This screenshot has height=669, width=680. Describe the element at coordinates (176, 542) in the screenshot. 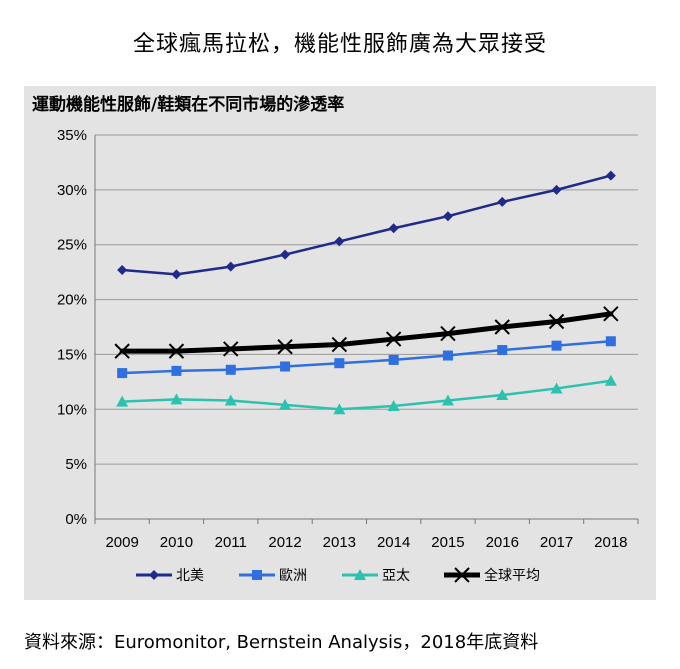

I see `x-tick-label: 2010` at that location.